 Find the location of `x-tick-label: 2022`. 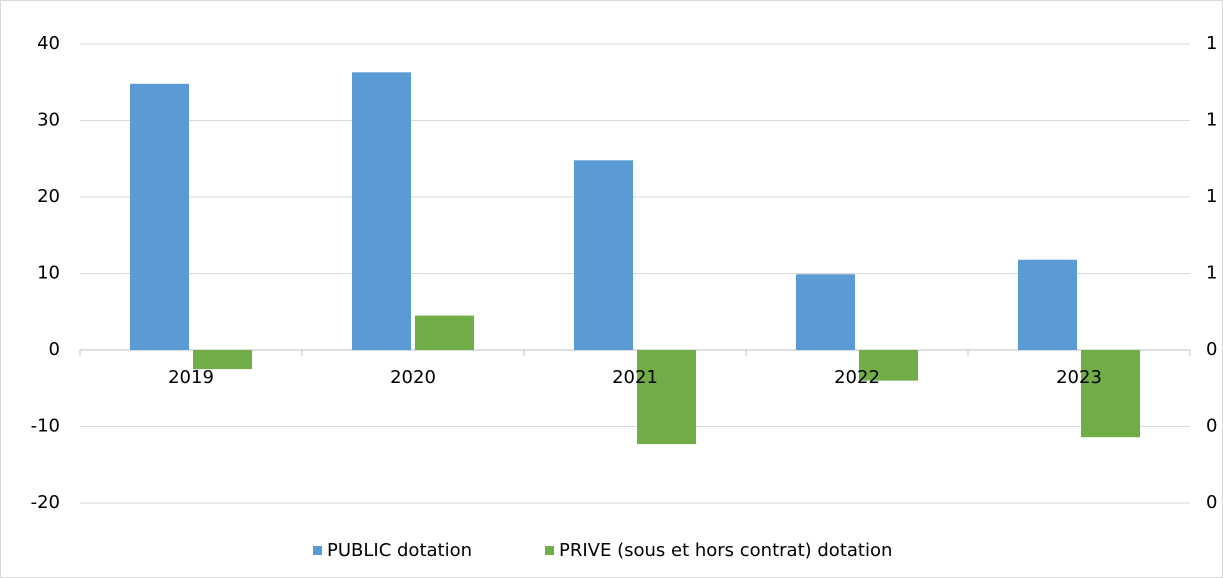

x-tick-label: 2022 is located at coordinates (857, 377).